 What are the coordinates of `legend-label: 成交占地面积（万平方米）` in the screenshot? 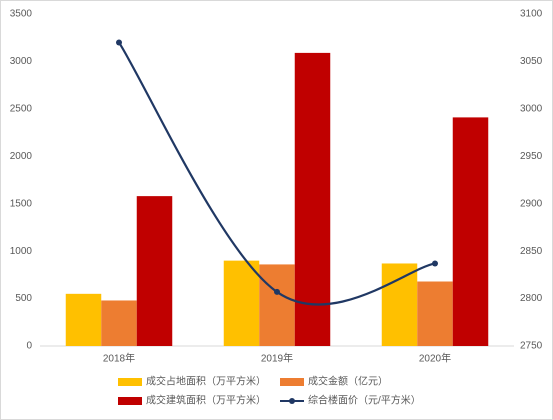 It's located at (206, 381).